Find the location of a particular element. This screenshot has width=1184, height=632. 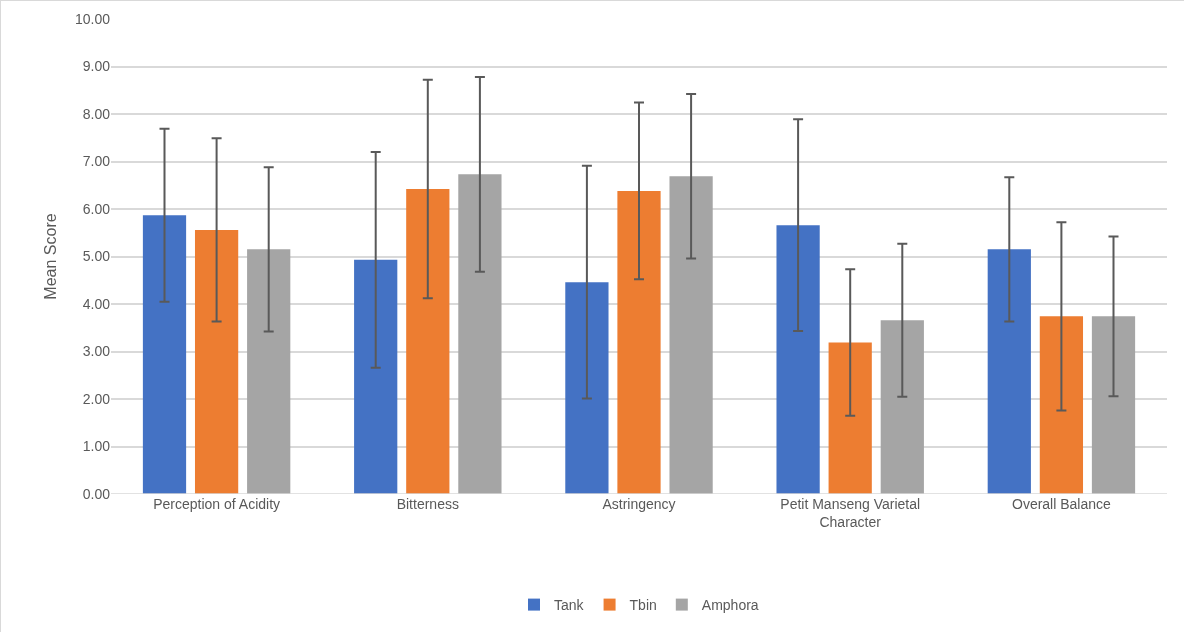

y-tick-label: 6.00 is located at coordinates (96, 208).